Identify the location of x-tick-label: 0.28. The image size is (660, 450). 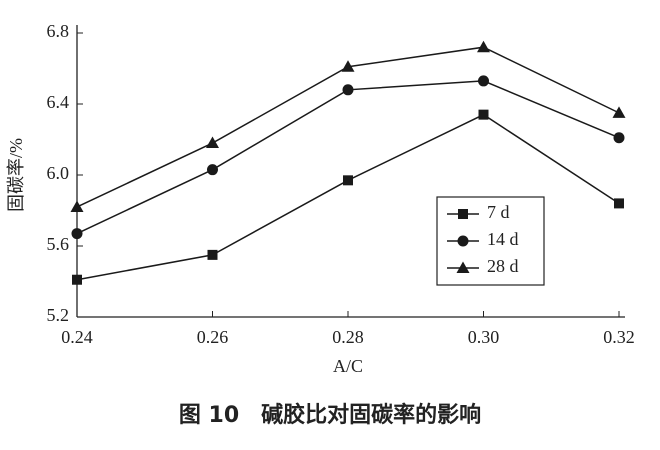
(348, 337).